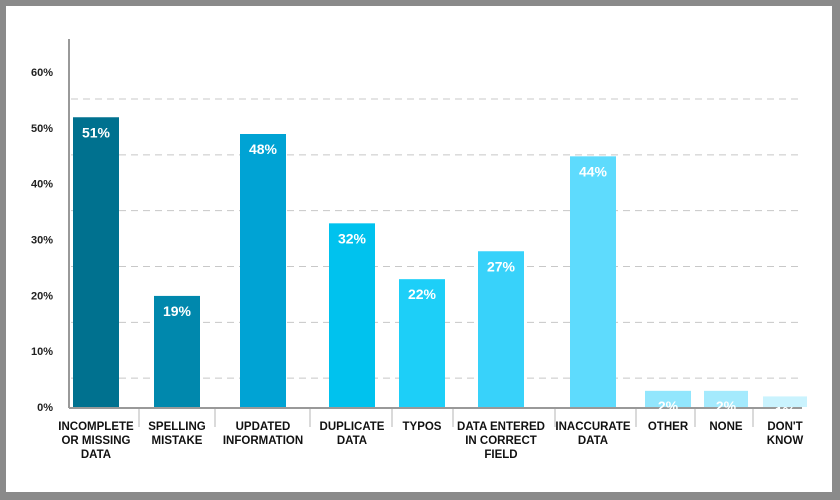  Describe the element at coordinates (726, 427) in the screenshot. I see `category-label: NONE` at that location.